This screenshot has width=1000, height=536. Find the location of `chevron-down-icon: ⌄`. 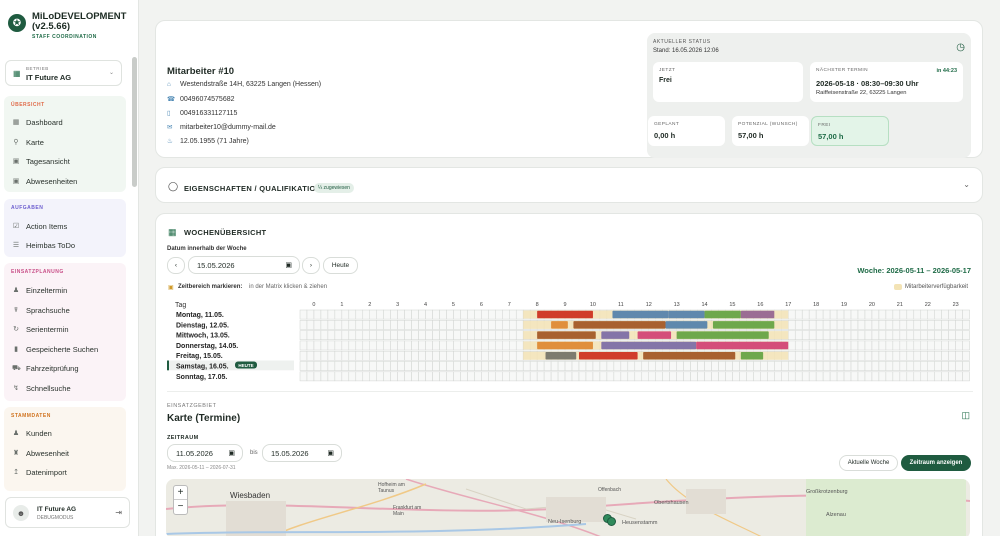

chevron-down-icon: ⌄ is located at coordinates (966, 184).